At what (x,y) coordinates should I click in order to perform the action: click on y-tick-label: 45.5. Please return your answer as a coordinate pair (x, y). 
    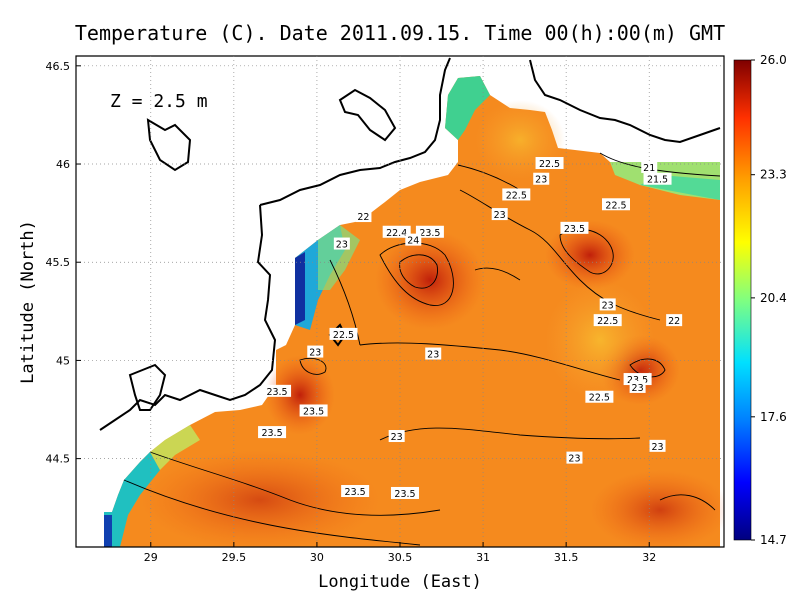
    Looking at the image, I should click on (58, 262).